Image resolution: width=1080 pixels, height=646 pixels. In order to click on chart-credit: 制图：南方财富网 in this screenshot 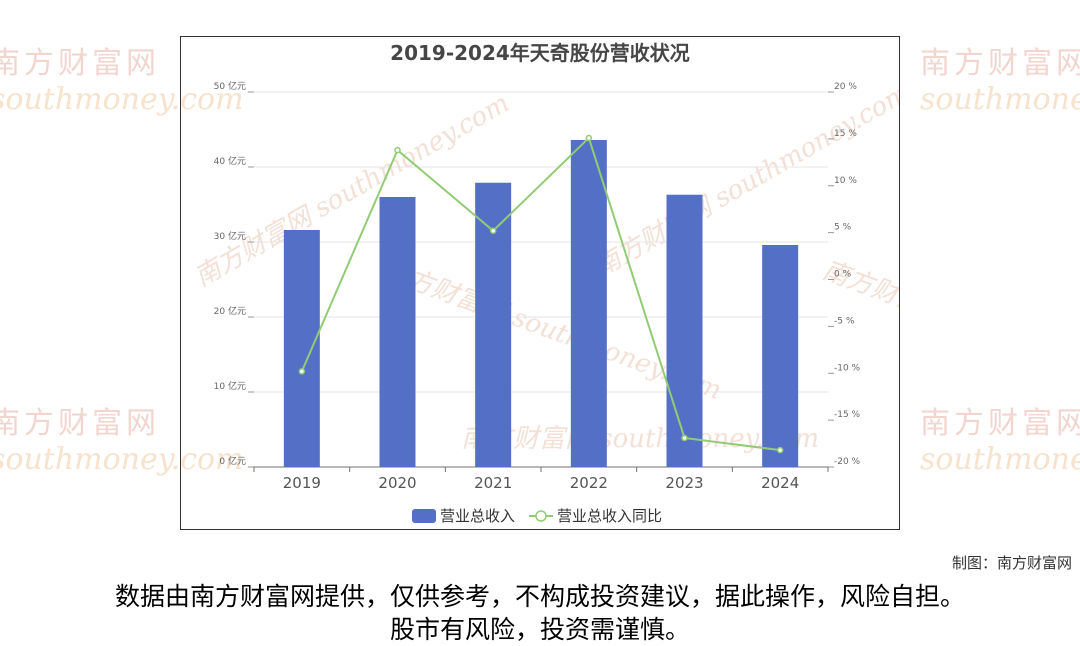, I will do `click(1011, 563)`.